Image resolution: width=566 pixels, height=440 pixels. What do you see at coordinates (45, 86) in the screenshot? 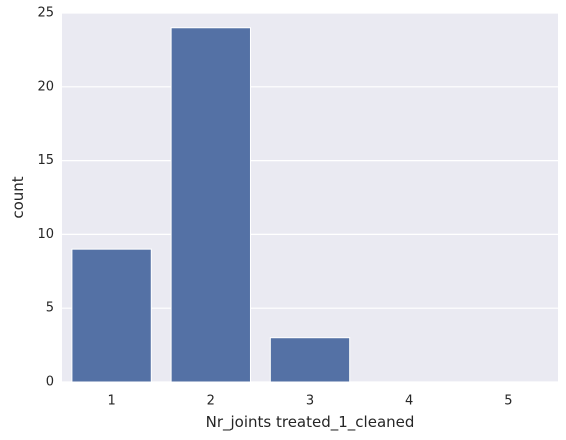
I see `y-tick-label: 20` at bounding box center [45, 86].